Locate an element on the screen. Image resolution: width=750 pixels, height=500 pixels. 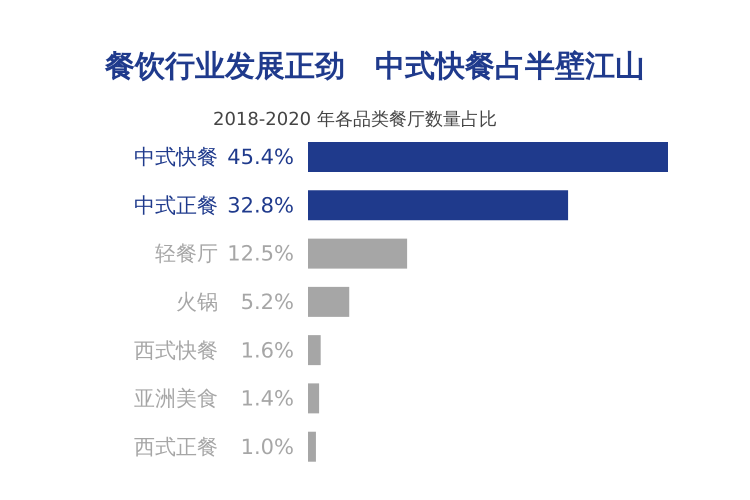
data-label: 45.4% is located at coordinates (260, 157).